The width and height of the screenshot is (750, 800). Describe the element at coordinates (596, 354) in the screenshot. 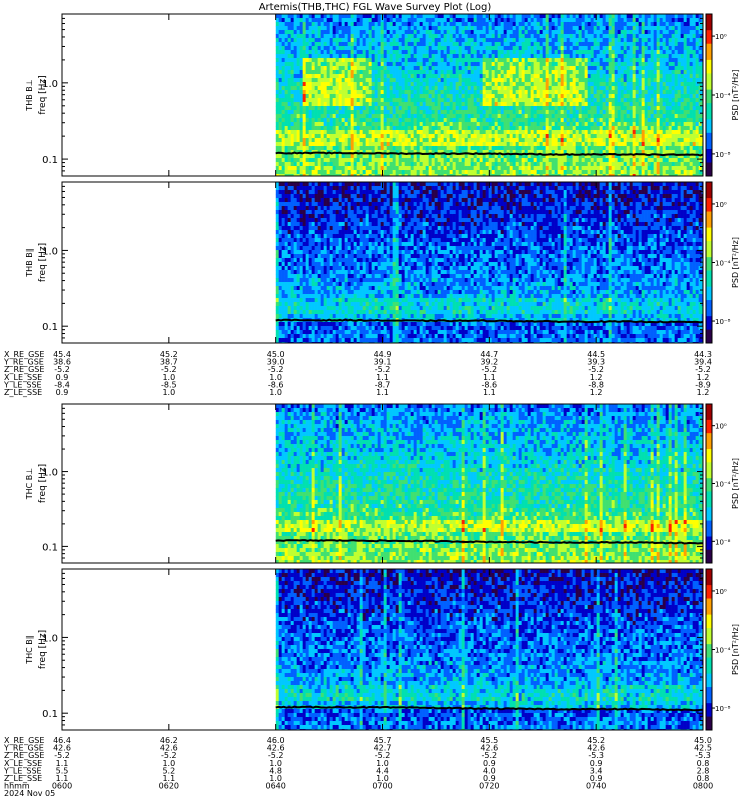

I see `ephemeris-value: 44.5` at that location.